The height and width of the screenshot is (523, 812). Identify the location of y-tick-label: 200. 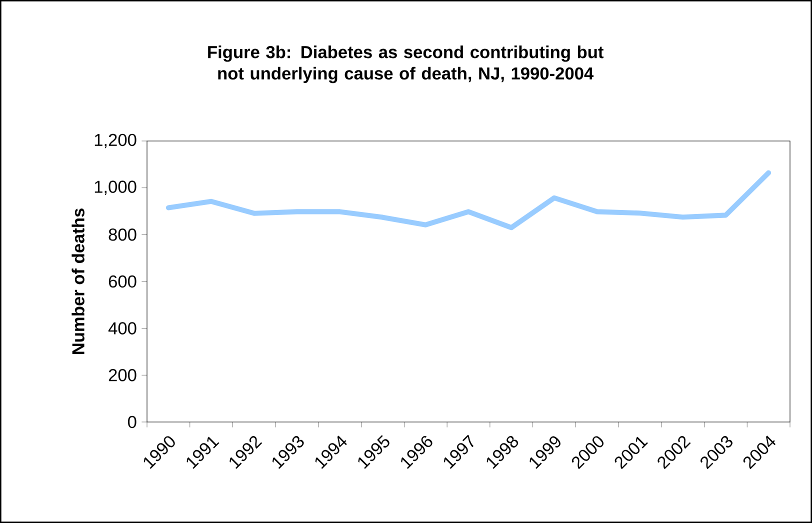
(122, 375).